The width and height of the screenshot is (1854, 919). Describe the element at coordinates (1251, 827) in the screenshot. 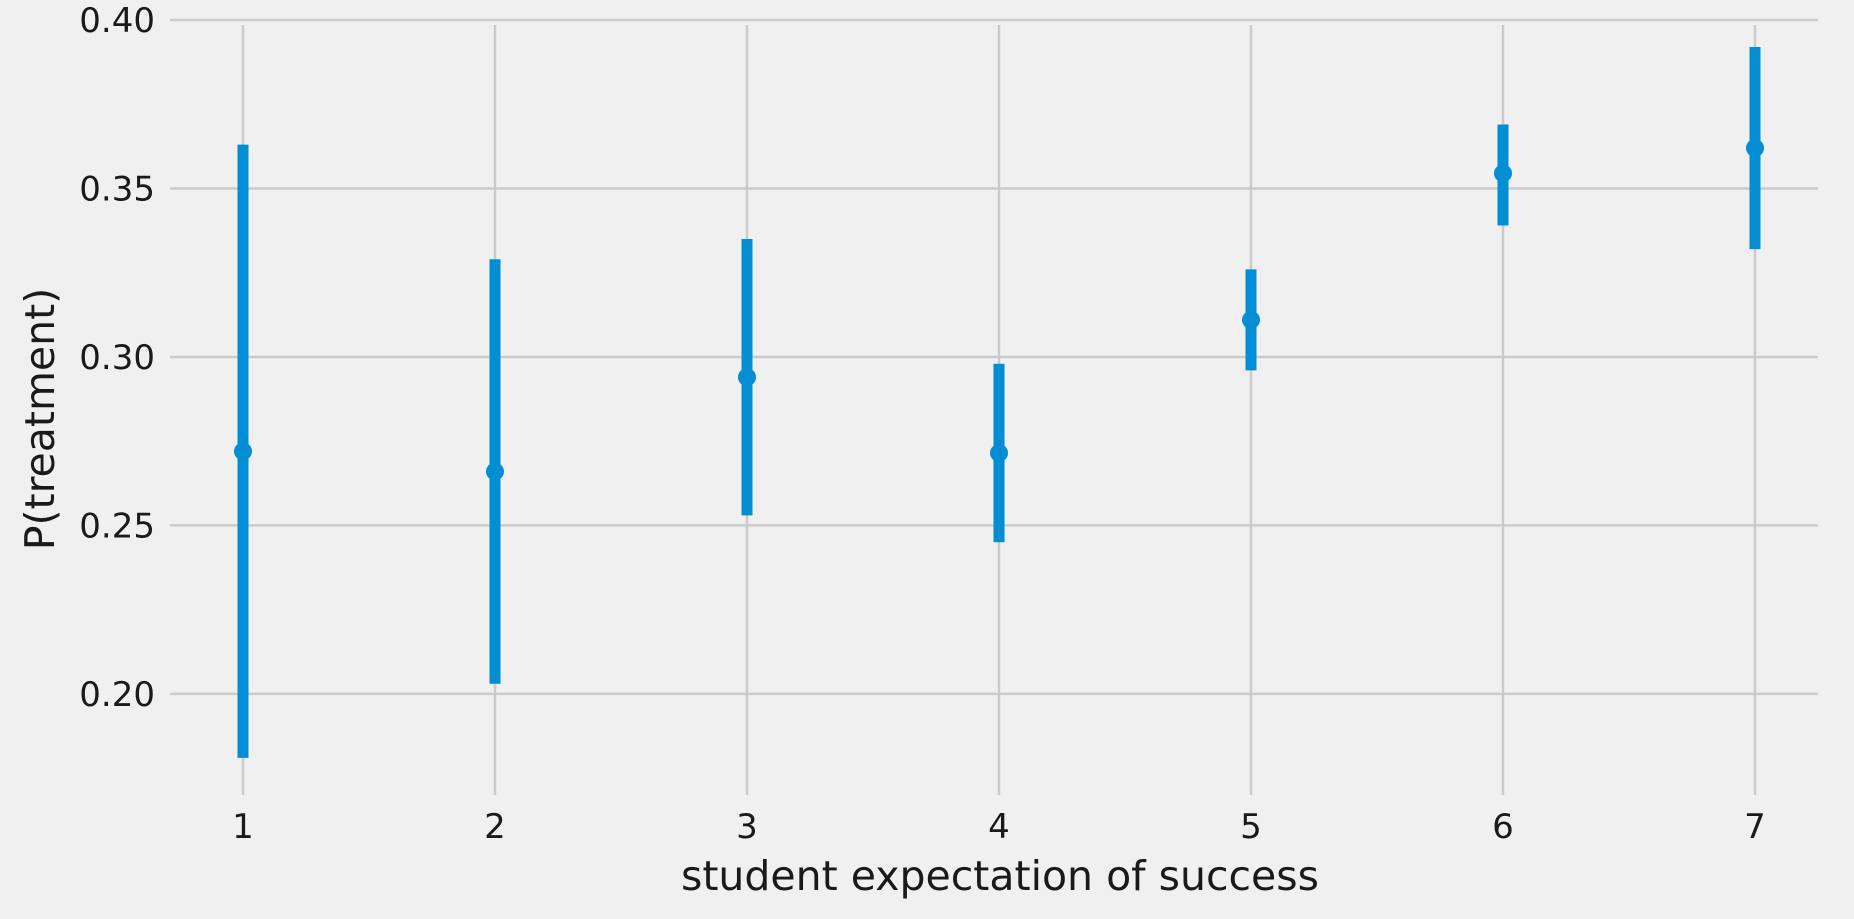

I see `x-tick-label: 5` at that location.